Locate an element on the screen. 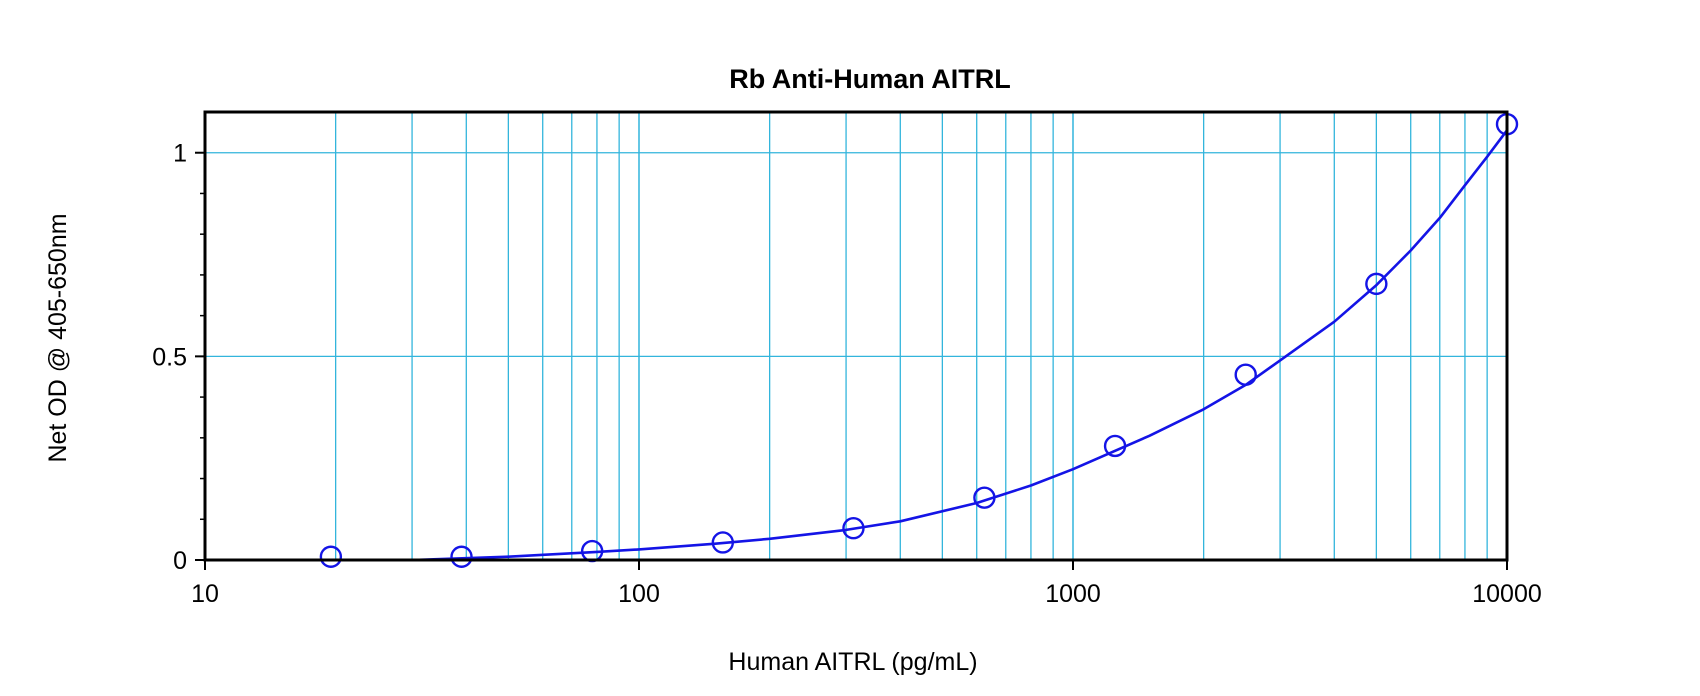 This screenshot has height=696, width=1700. y-tick-labels: 00.51 is located at coordinates (169, 357).